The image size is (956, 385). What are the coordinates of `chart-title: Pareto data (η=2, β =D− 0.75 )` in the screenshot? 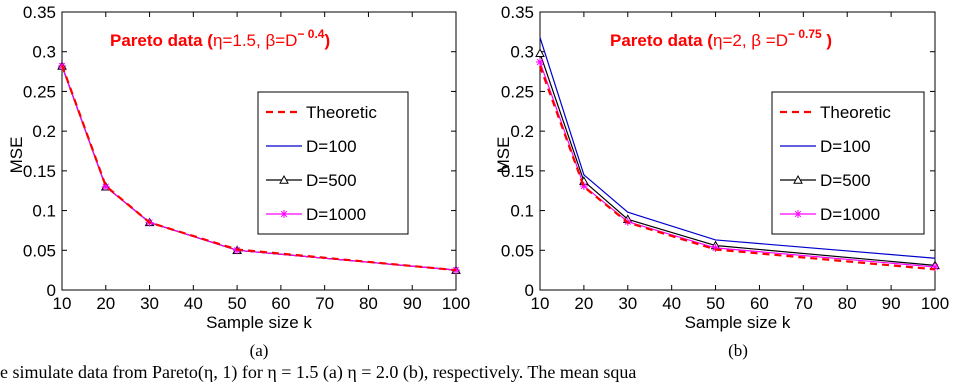 It's located at (721, 38).